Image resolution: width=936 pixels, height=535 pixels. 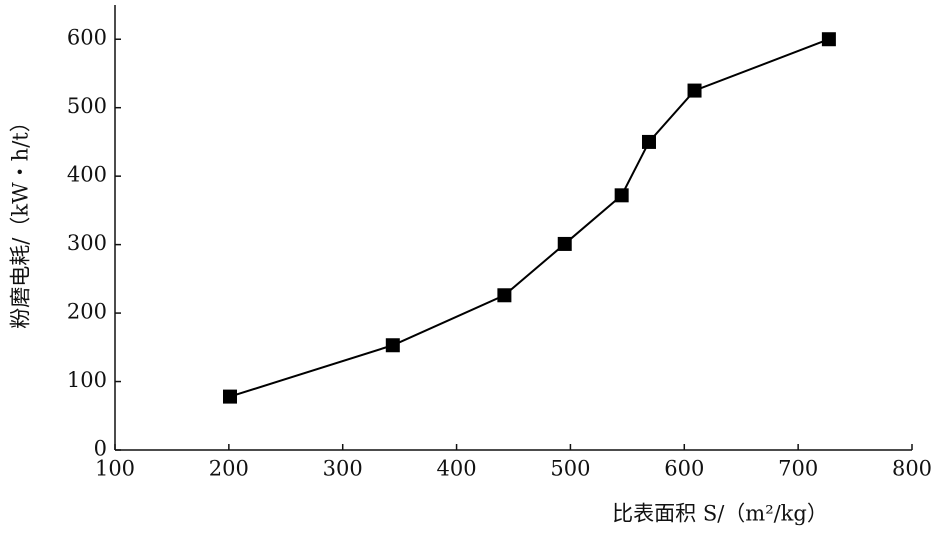 What do you see at coordinates (912, 469) in the screenshot?
I see `x-tick-label: 800` at bounding box center [912, 469].